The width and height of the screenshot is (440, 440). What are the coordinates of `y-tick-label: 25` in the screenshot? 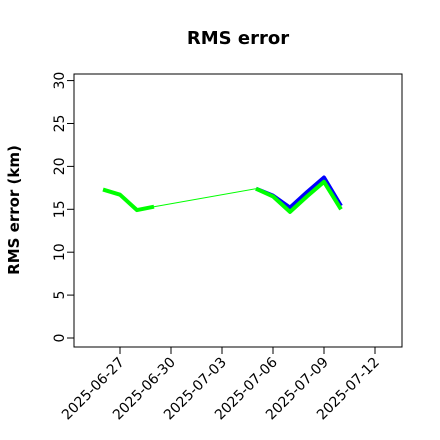 It's located at (60, 124).